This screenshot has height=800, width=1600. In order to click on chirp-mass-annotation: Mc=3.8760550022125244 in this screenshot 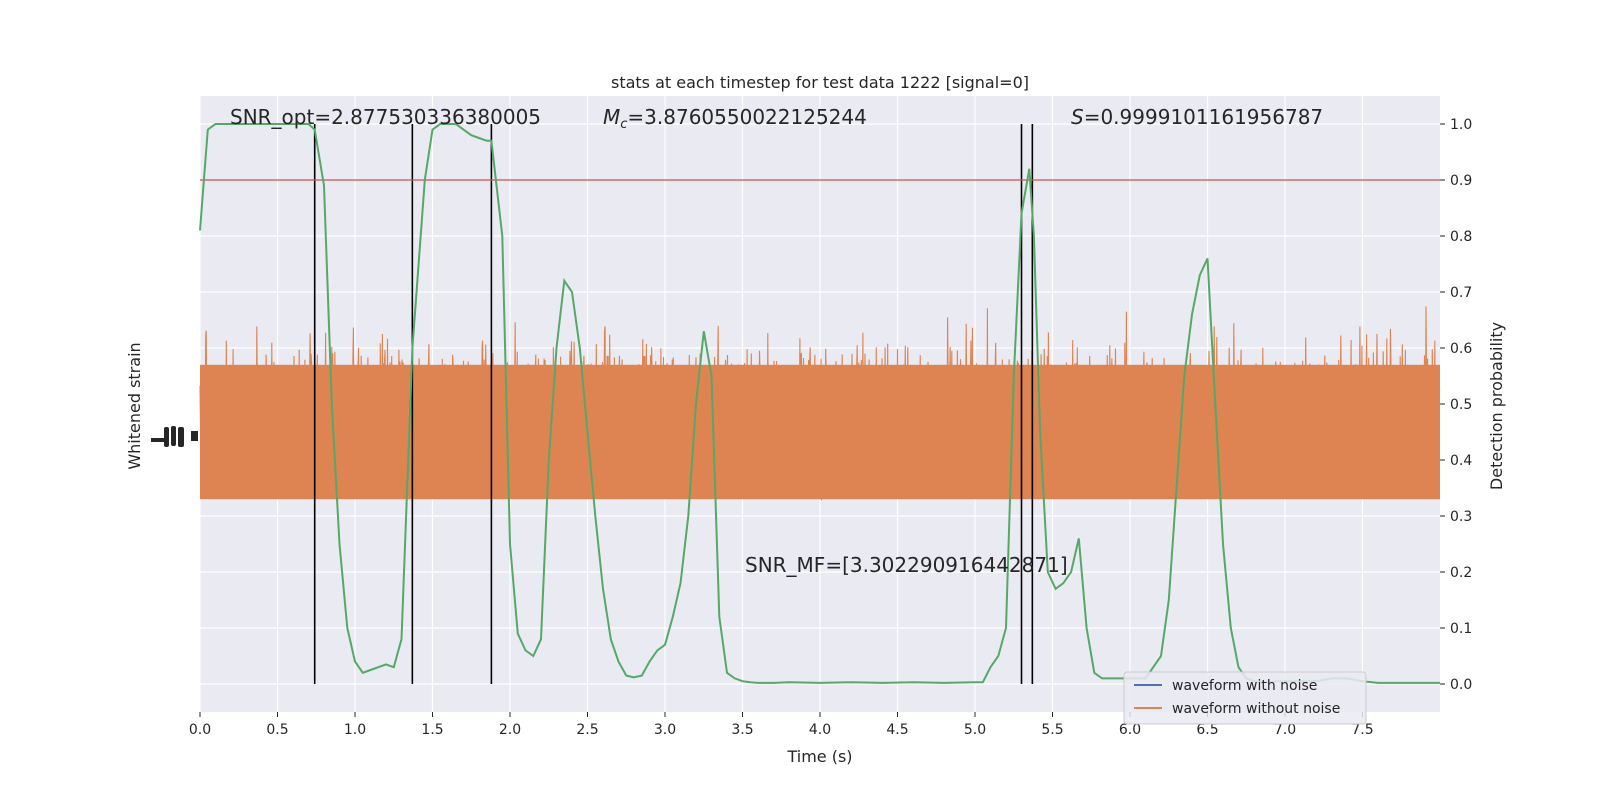, I will do `click(735, 118)`.